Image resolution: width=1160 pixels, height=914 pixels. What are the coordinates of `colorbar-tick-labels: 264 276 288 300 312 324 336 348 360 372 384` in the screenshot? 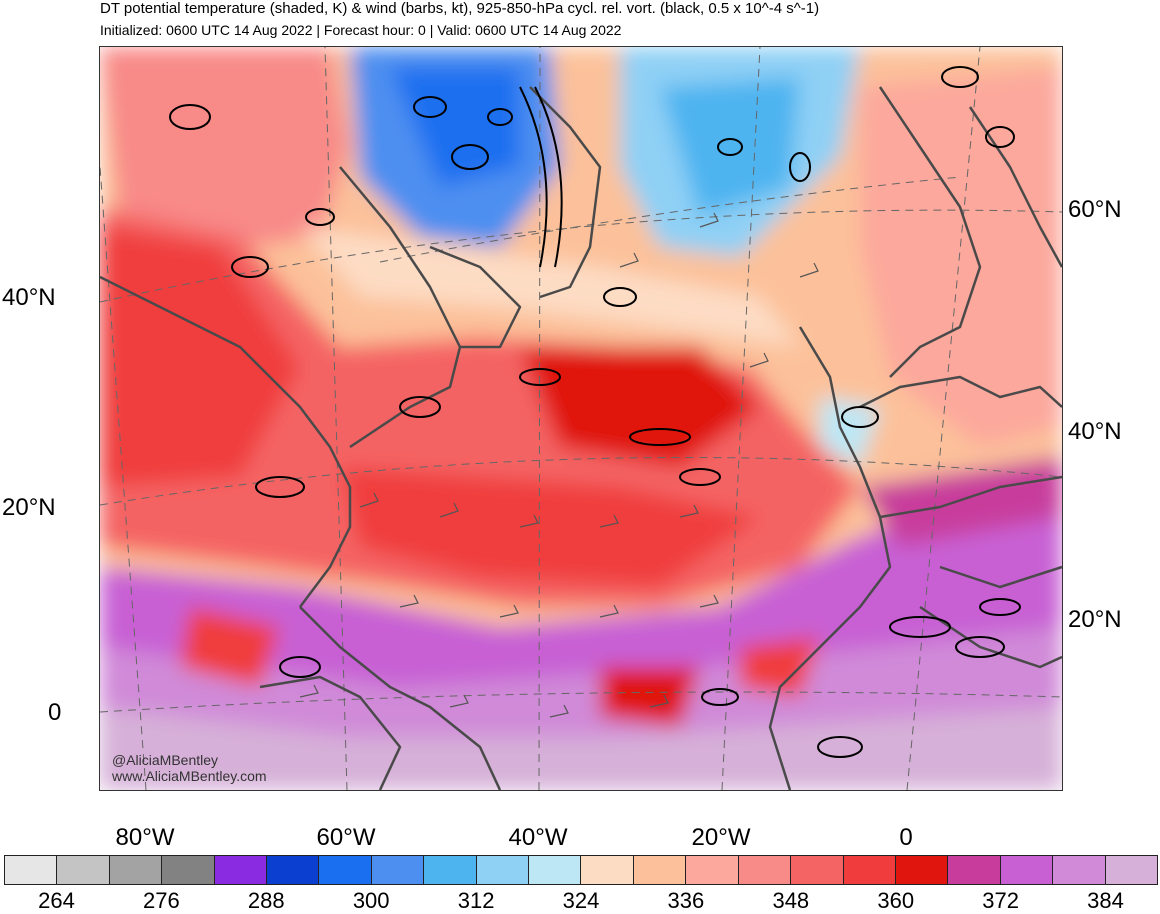 It's located at (580, 900).